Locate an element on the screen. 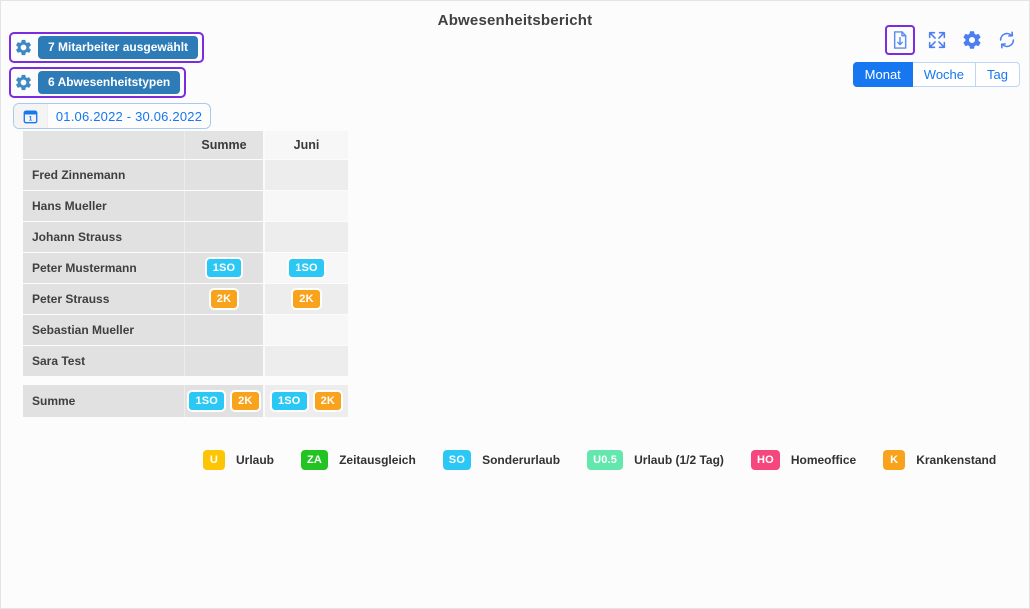 Image resolution: width=1030 pixels, height=609 pixels. toolbar-icon-row is located at coordinates (952, 40).